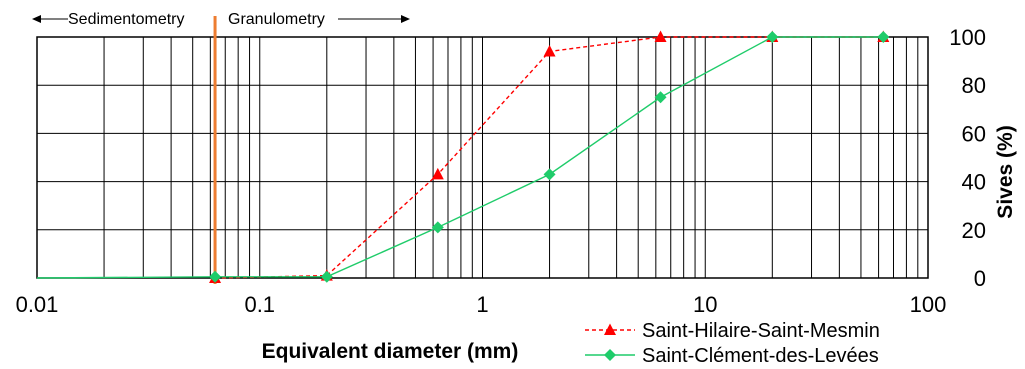  Describe the element at coordinates (974, 133) in the screenshot. I see `y-tick-label: 60` at that location.